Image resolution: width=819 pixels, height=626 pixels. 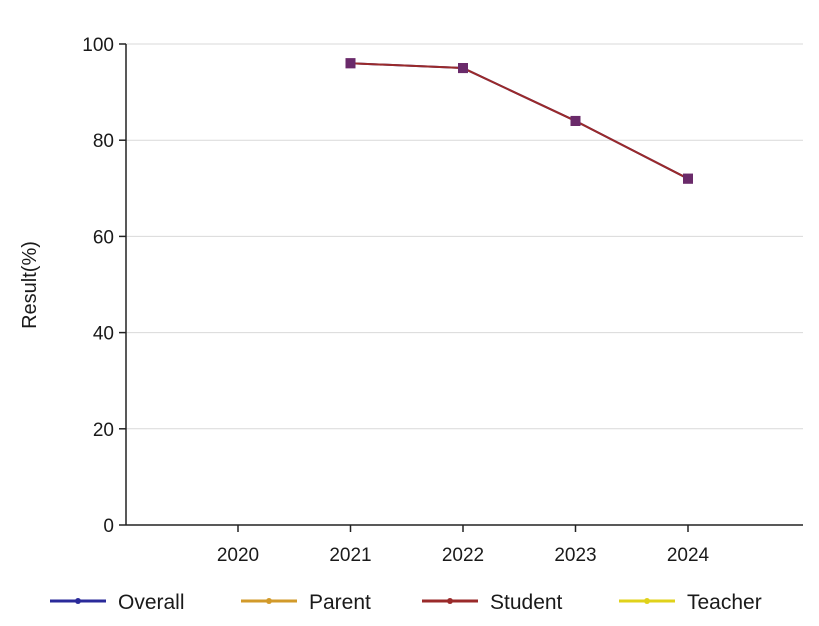 I want to click on x-tick-label: 2022, so click(x=463, y=555).